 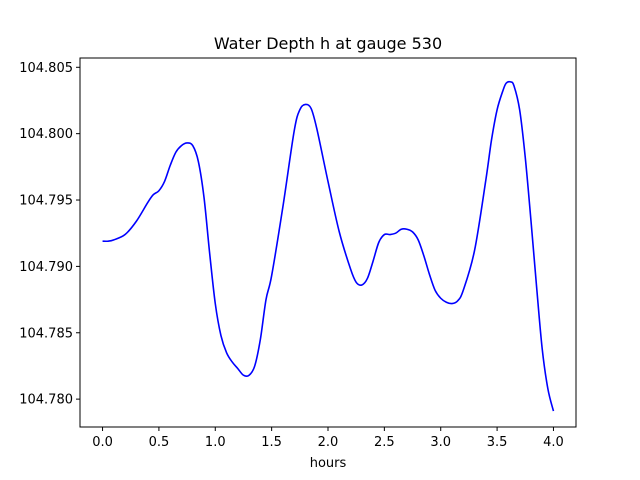 I want to click on x-tick-label: 0.5, so click(x=159, y=442).